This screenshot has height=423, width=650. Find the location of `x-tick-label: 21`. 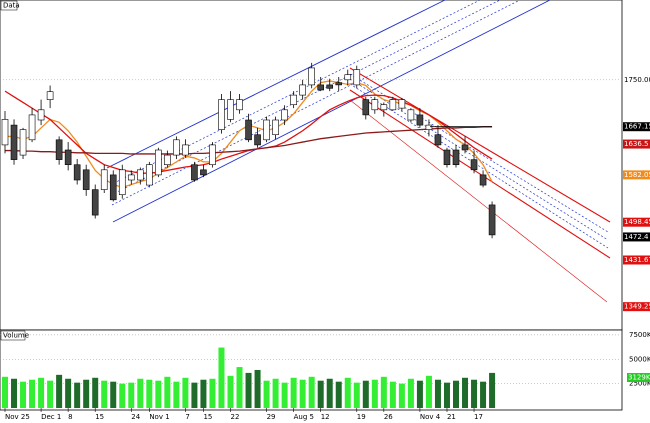

x-tick-label: 21 is located at coordinates (451, 417).